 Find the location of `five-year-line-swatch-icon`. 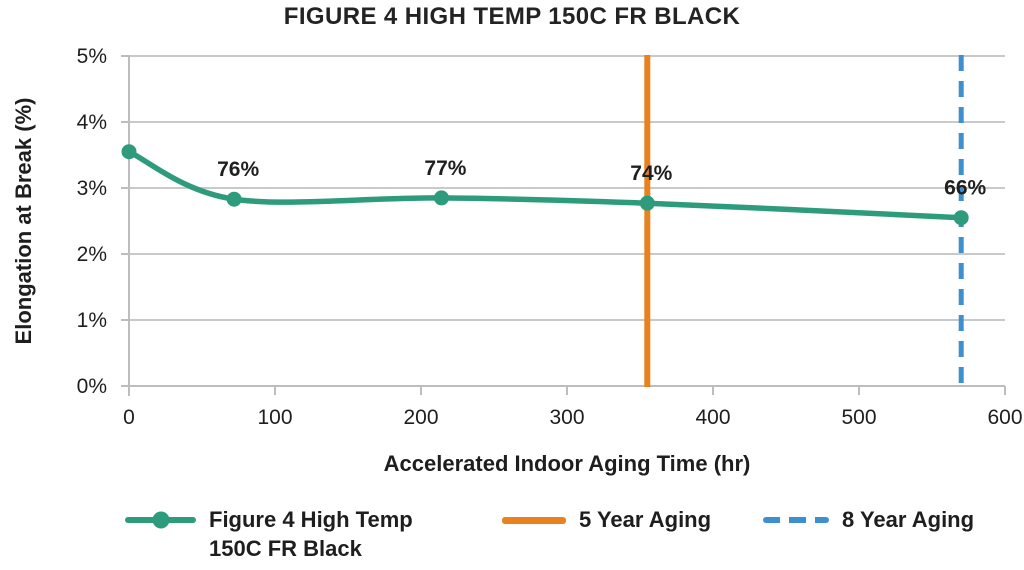

five-year-line-swatch-icon is located at coordinates (534, 520).